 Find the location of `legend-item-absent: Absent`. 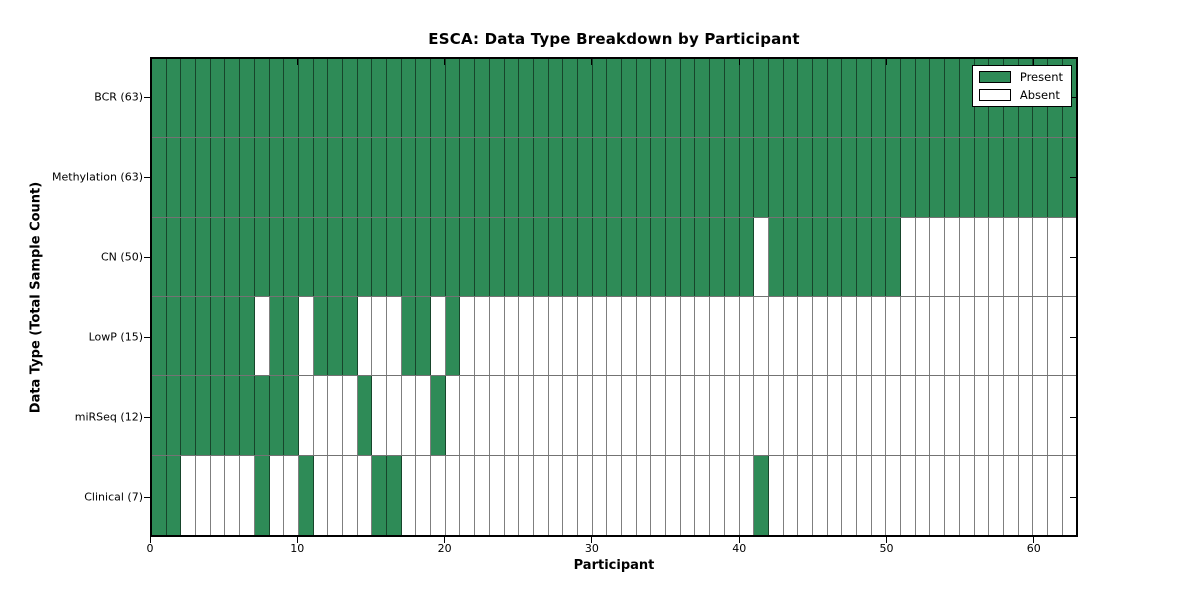

legend-item-absent: Absent is located at coordinates (1020, 95).